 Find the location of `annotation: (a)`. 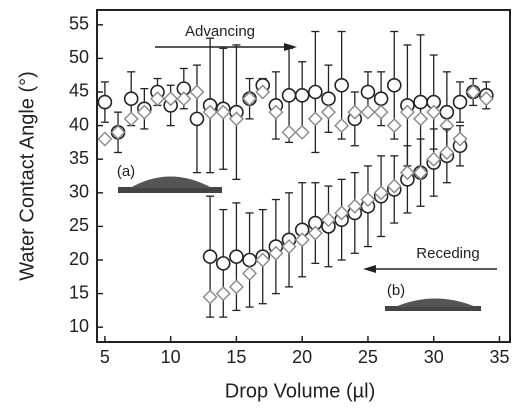

annotation: (a) is located at coordinates (126, 171).